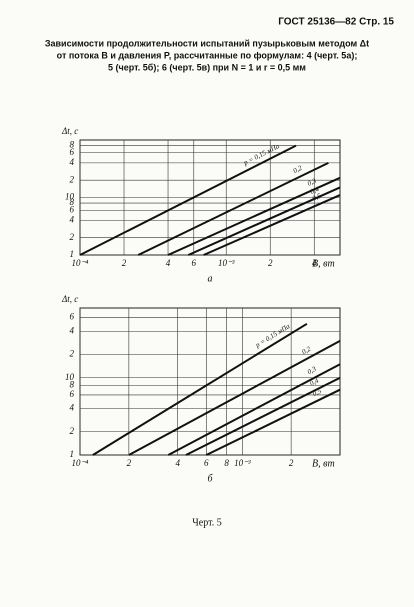 The image size is (414, 607). What do you see at coordinates (206, 522) in the screenshot?
I see `figure-label: Черт. 5` at bounding box center [206, 522].